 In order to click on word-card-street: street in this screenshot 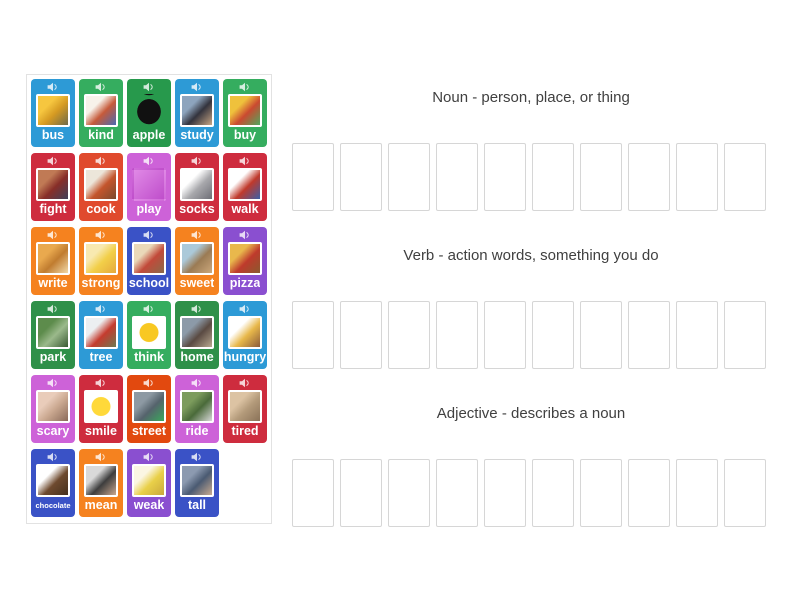, I will do `click(149, 409)`.